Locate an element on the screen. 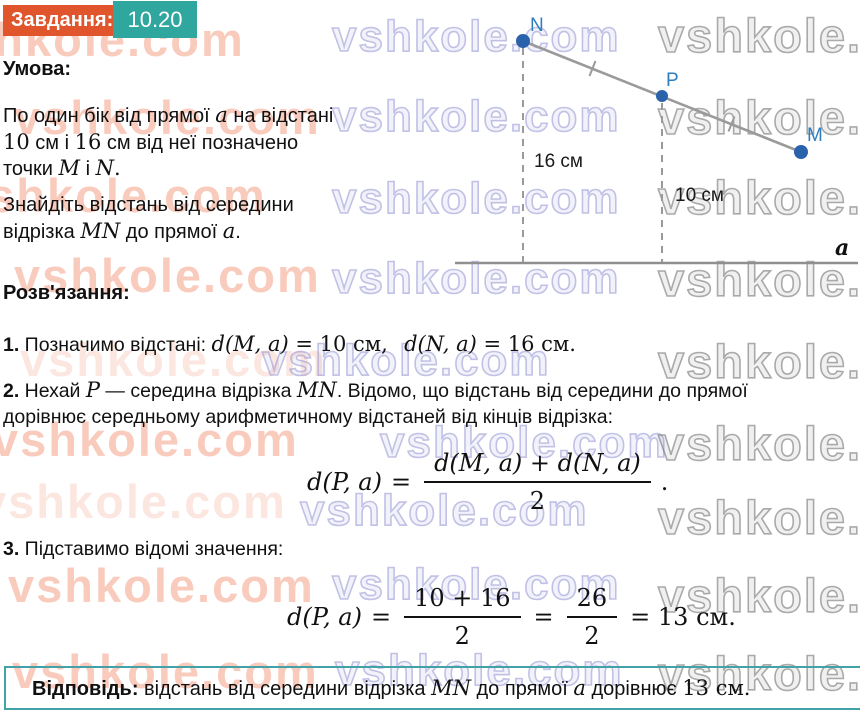 The height and width of the screenshot is (717, 860). text-run: Відповідь: is located at coordinates (85, 688).